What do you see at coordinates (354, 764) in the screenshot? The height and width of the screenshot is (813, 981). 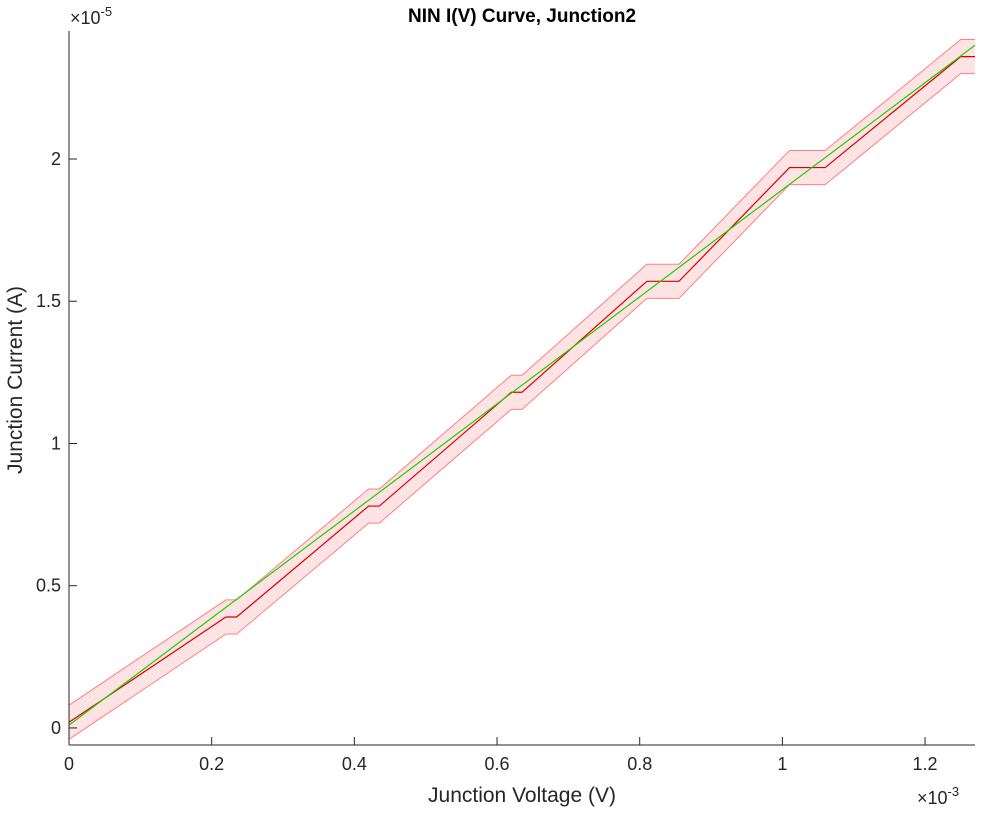 I see `x-tick-label: 0.4` at bounding box center [354, 764].